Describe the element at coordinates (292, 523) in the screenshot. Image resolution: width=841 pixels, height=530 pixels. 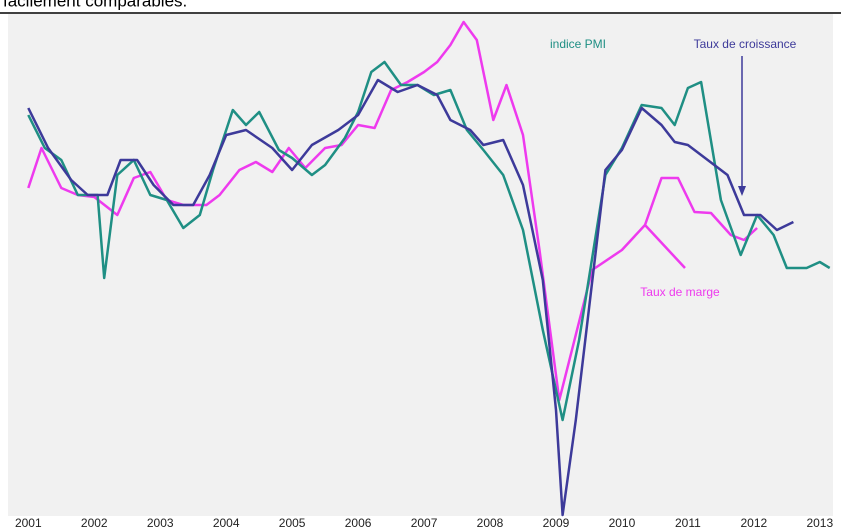
I see `x-tick-label: 2005` at that location.